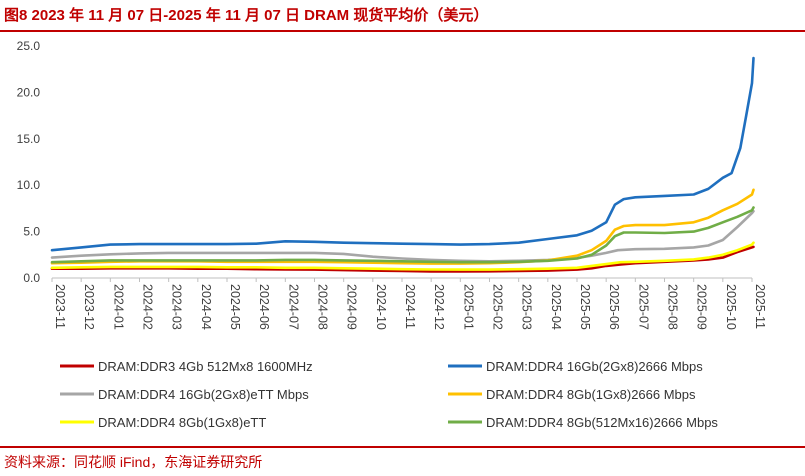 The height and width of the screenshot is (476, 805). Describe the element at coordinates (148, 307) in the screenshot. I see `x-tick-label: 2024-02` at that location.